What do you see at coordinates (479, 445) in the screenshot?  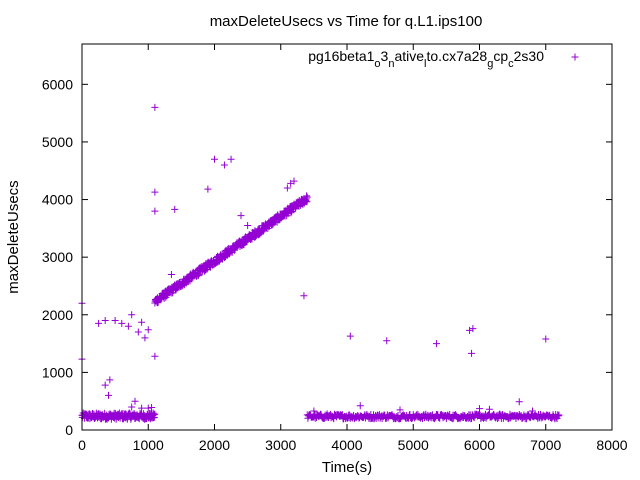 I see `x-tick-label: 6000` at bounding box center [479, 445].